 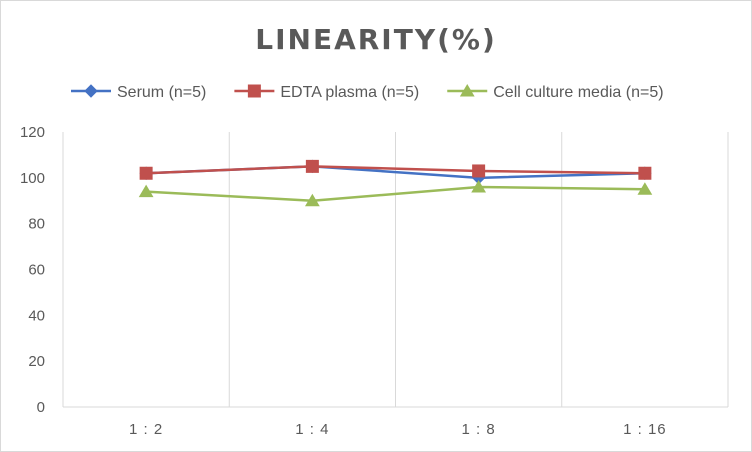 I want to click on x-tick-label: 1 : 2, so click(x=146, y=429).